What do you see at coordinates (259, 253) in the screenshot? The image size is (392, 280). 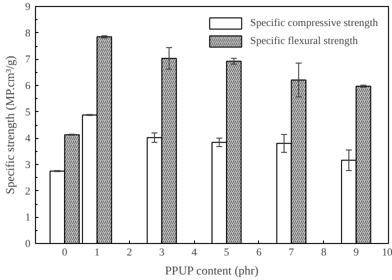 I see `x-tick-label: 6` at bounding box center [259, 253].